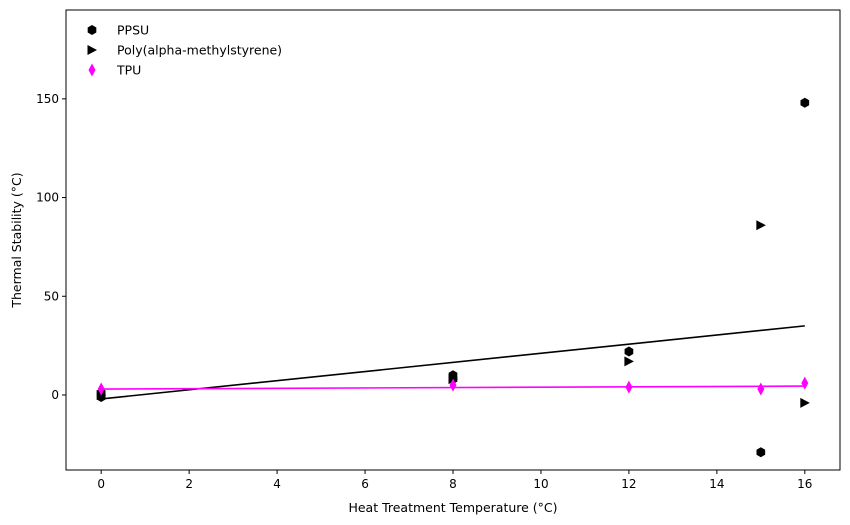 Image resolution: width=850 pixels, height=525 pixels. I want to click on x-axis-label: Heat Treatment Temperature (°C), so click(452, 507).